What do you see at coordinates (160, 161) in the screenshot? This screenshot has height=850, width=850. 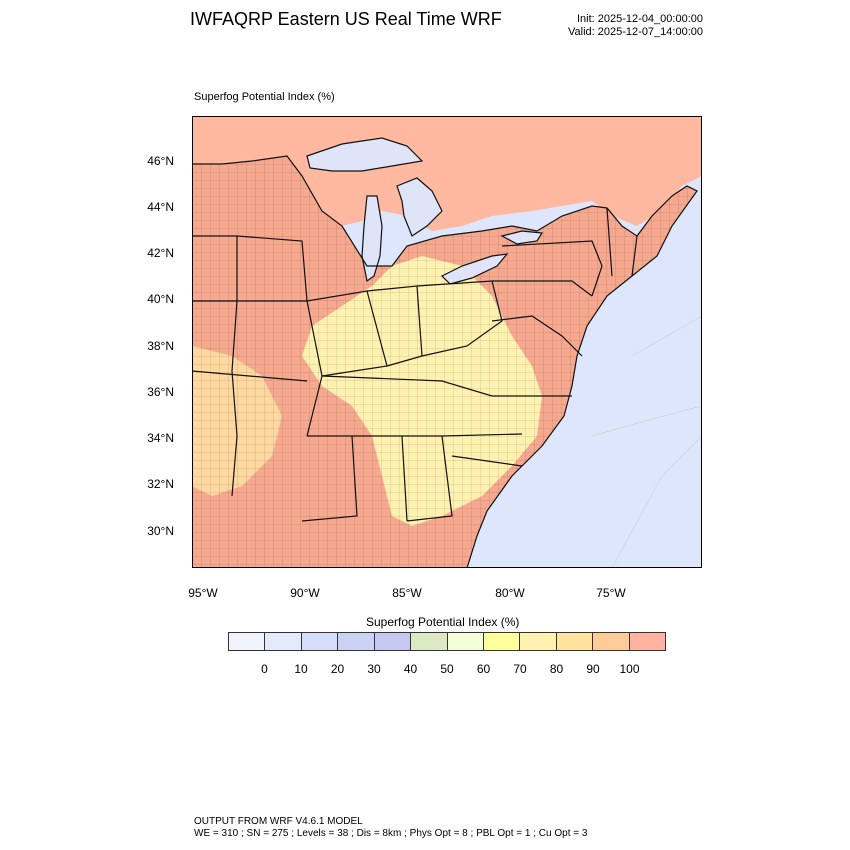 I see `lat-tick-label: 46°N` at bounding box center [160, 161].